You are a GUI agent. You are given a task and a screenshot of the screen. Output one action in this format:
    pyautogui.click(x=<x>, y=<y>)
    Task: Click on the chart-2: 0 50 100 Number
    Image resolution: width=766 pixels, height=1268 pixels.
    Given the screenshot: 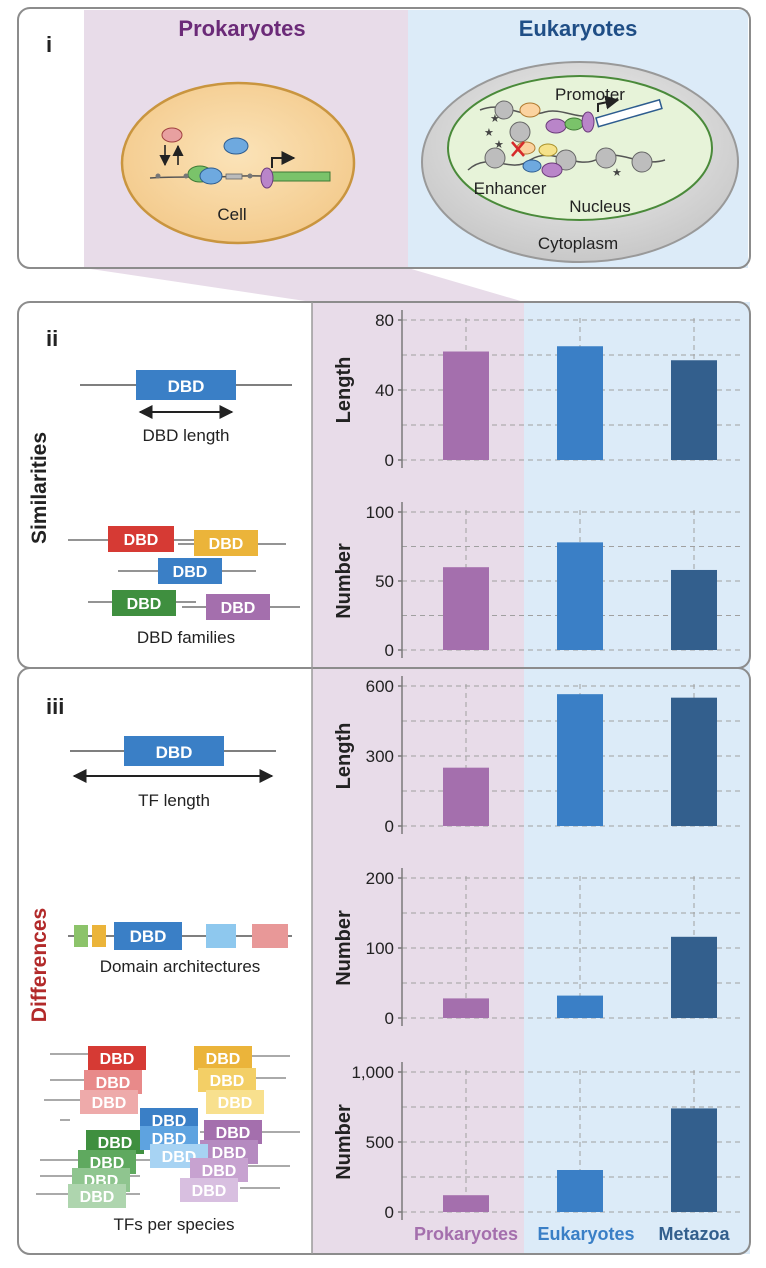 What is the action you would take?
    pyautogui.click(x=537, y=581)
    